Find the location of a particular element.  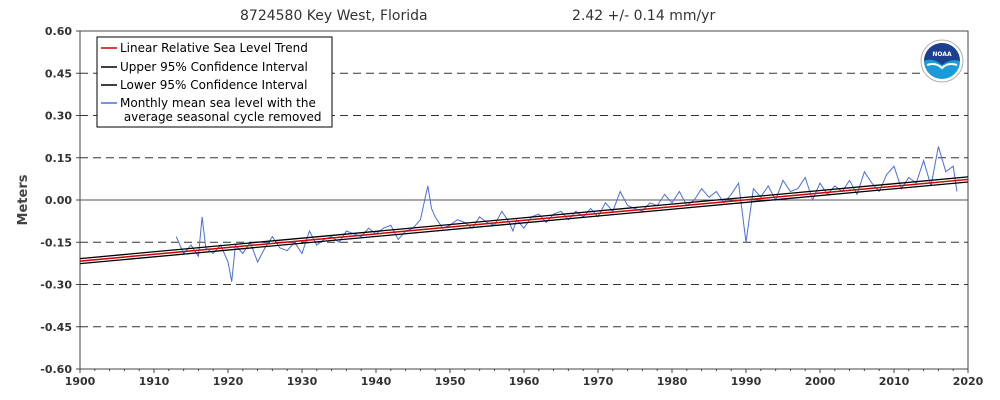

x-tick-label: 2020 is located at coordinates (968, 381).